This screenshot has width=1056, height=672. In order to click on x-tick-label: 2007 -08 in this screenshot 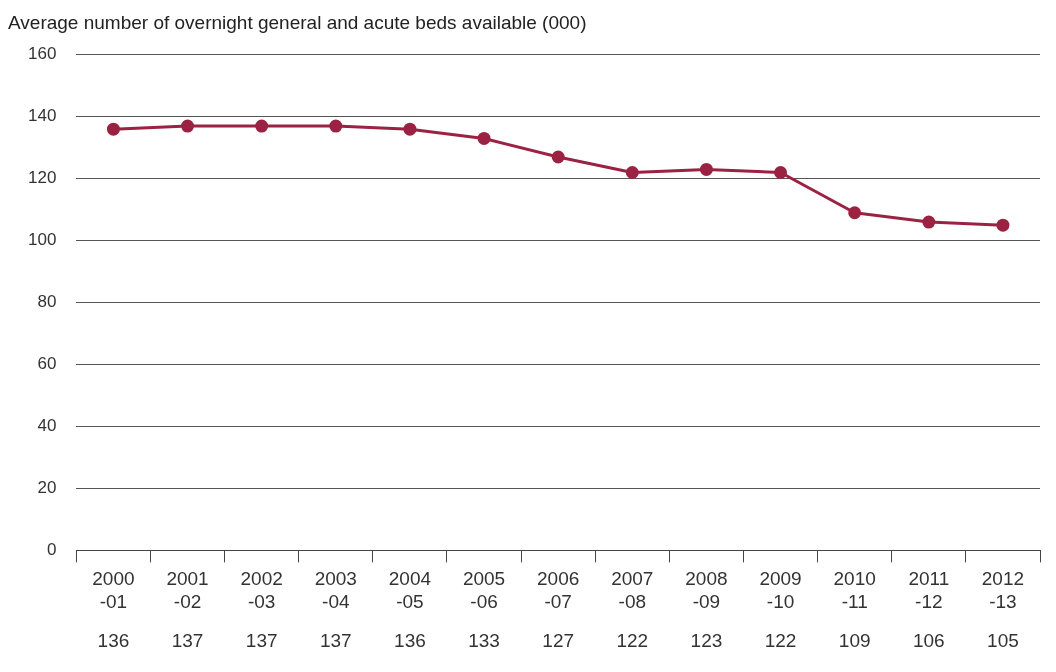, I will do `click(632, 590)`.